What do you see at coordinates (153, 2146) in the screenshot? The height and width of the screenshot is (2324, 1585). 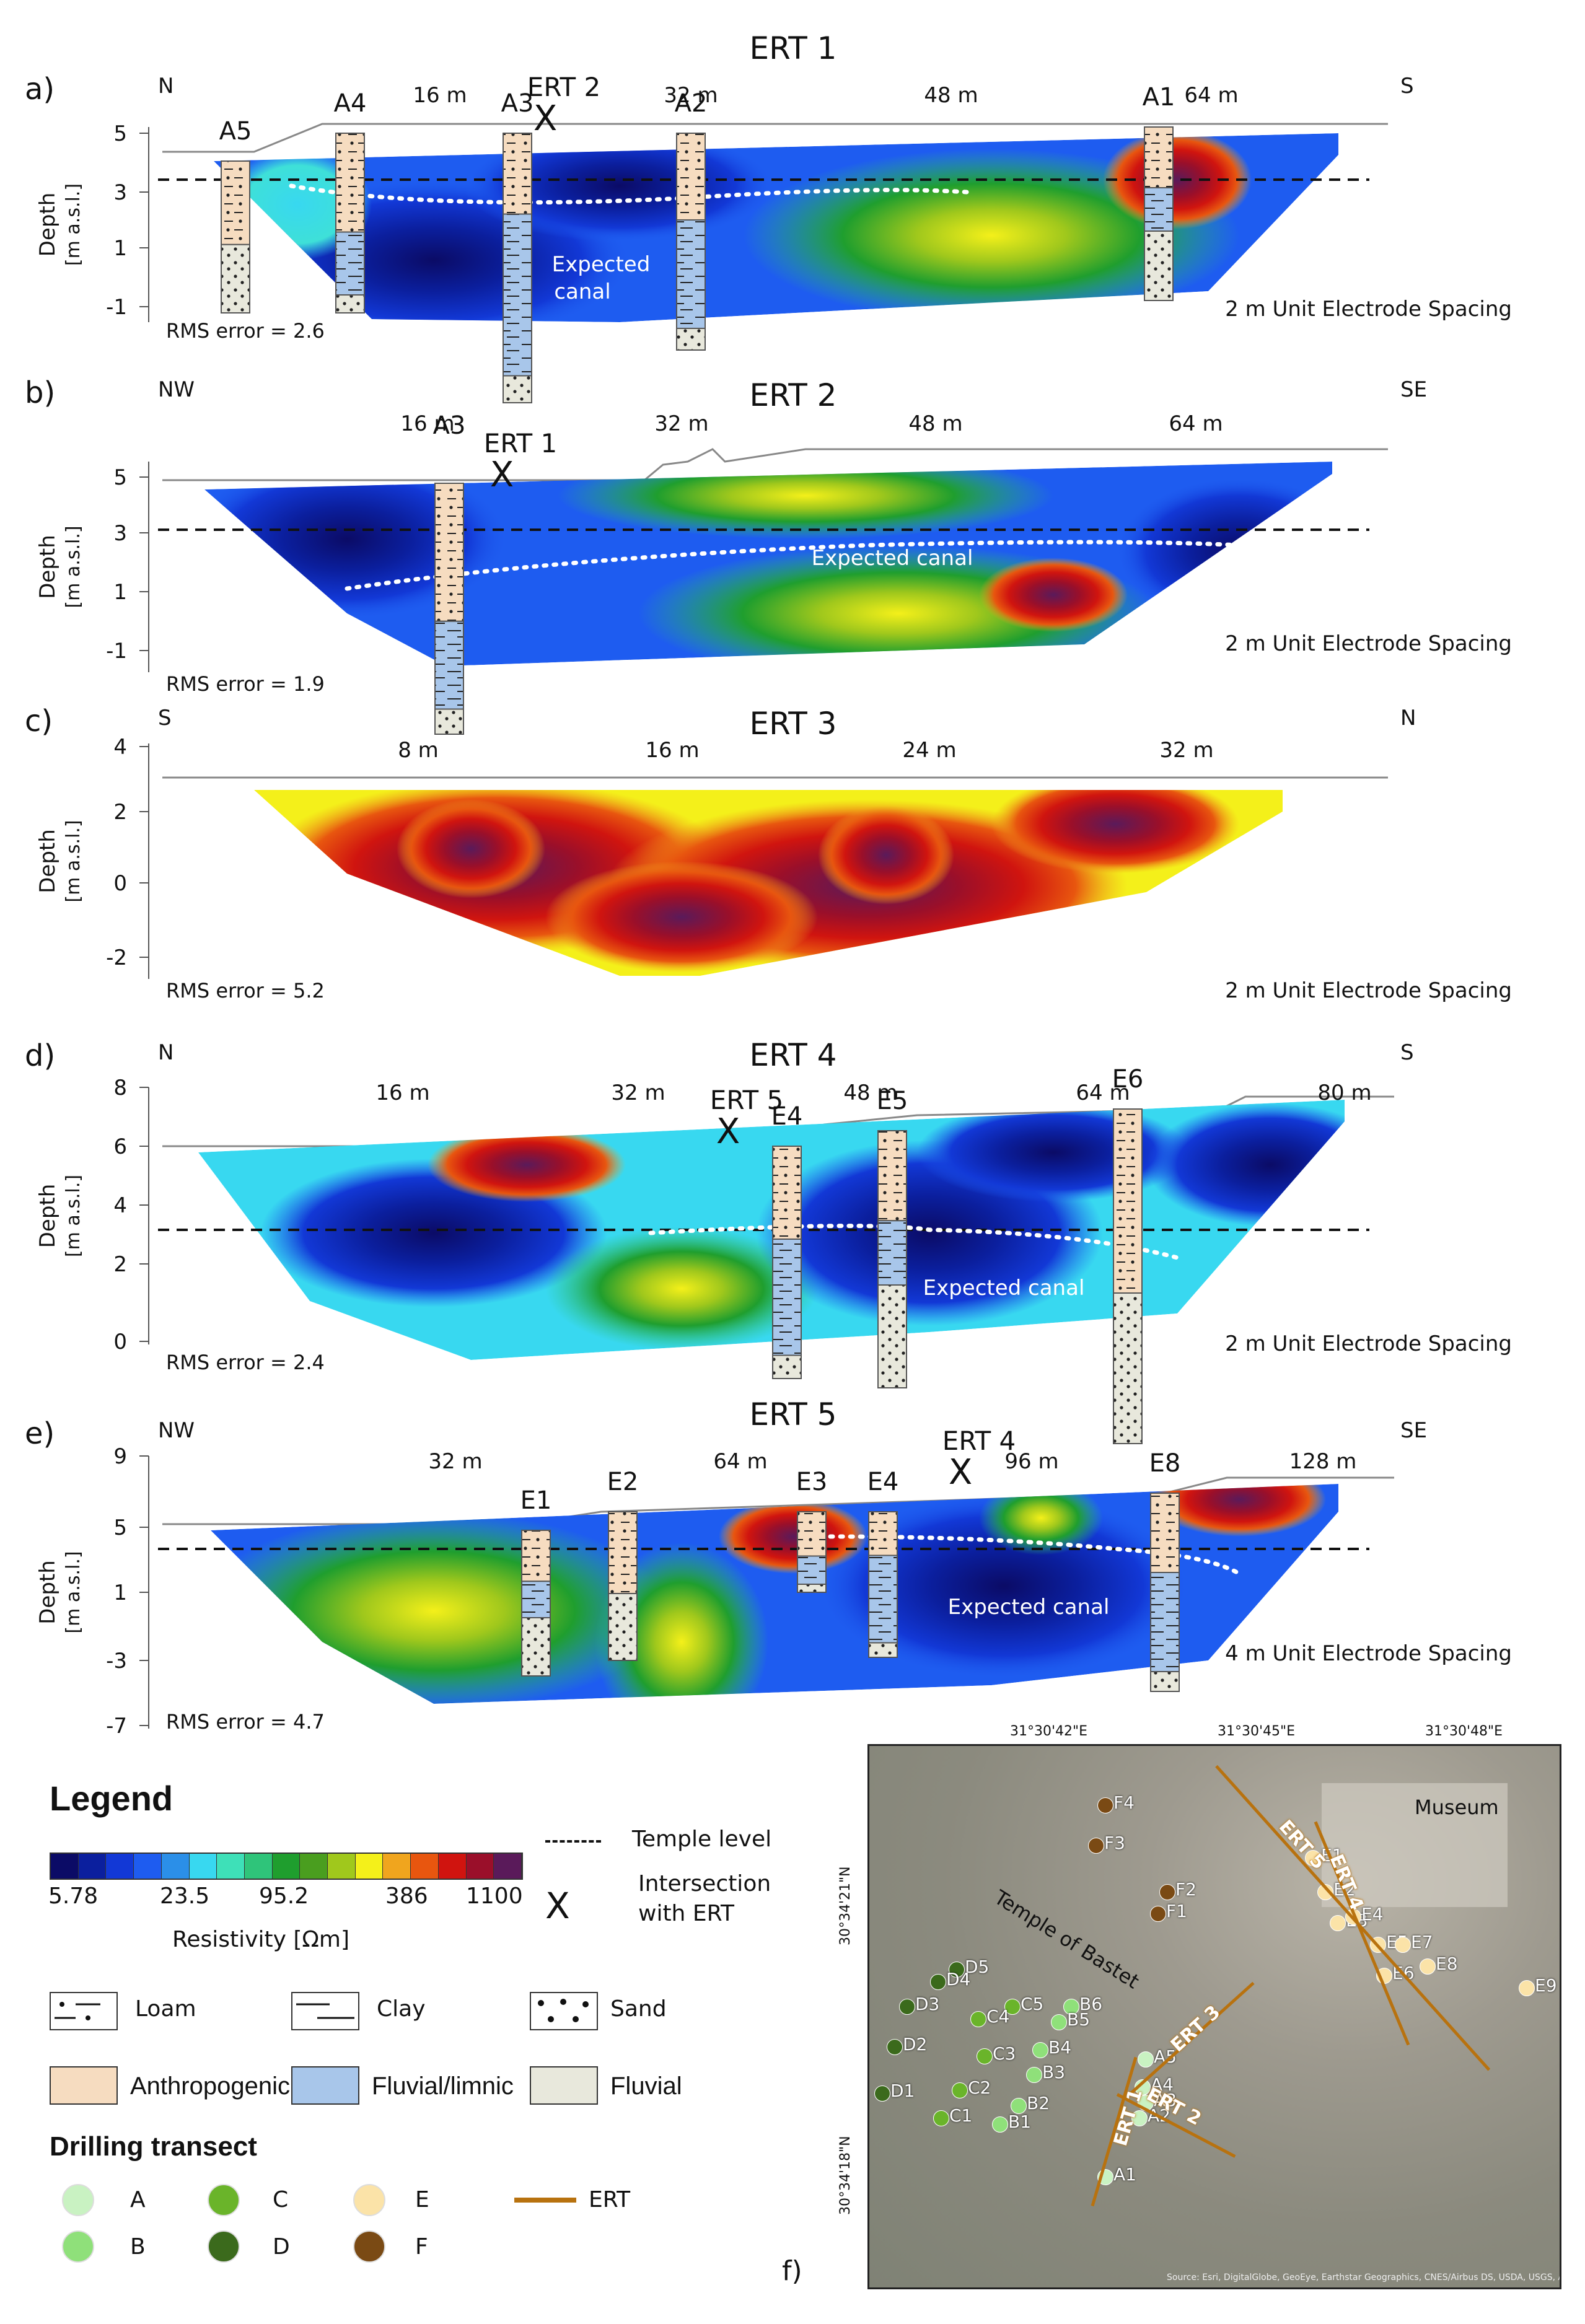 I see `drilling-transect-title: Drilling transect` at bounding box center [153, 2146].